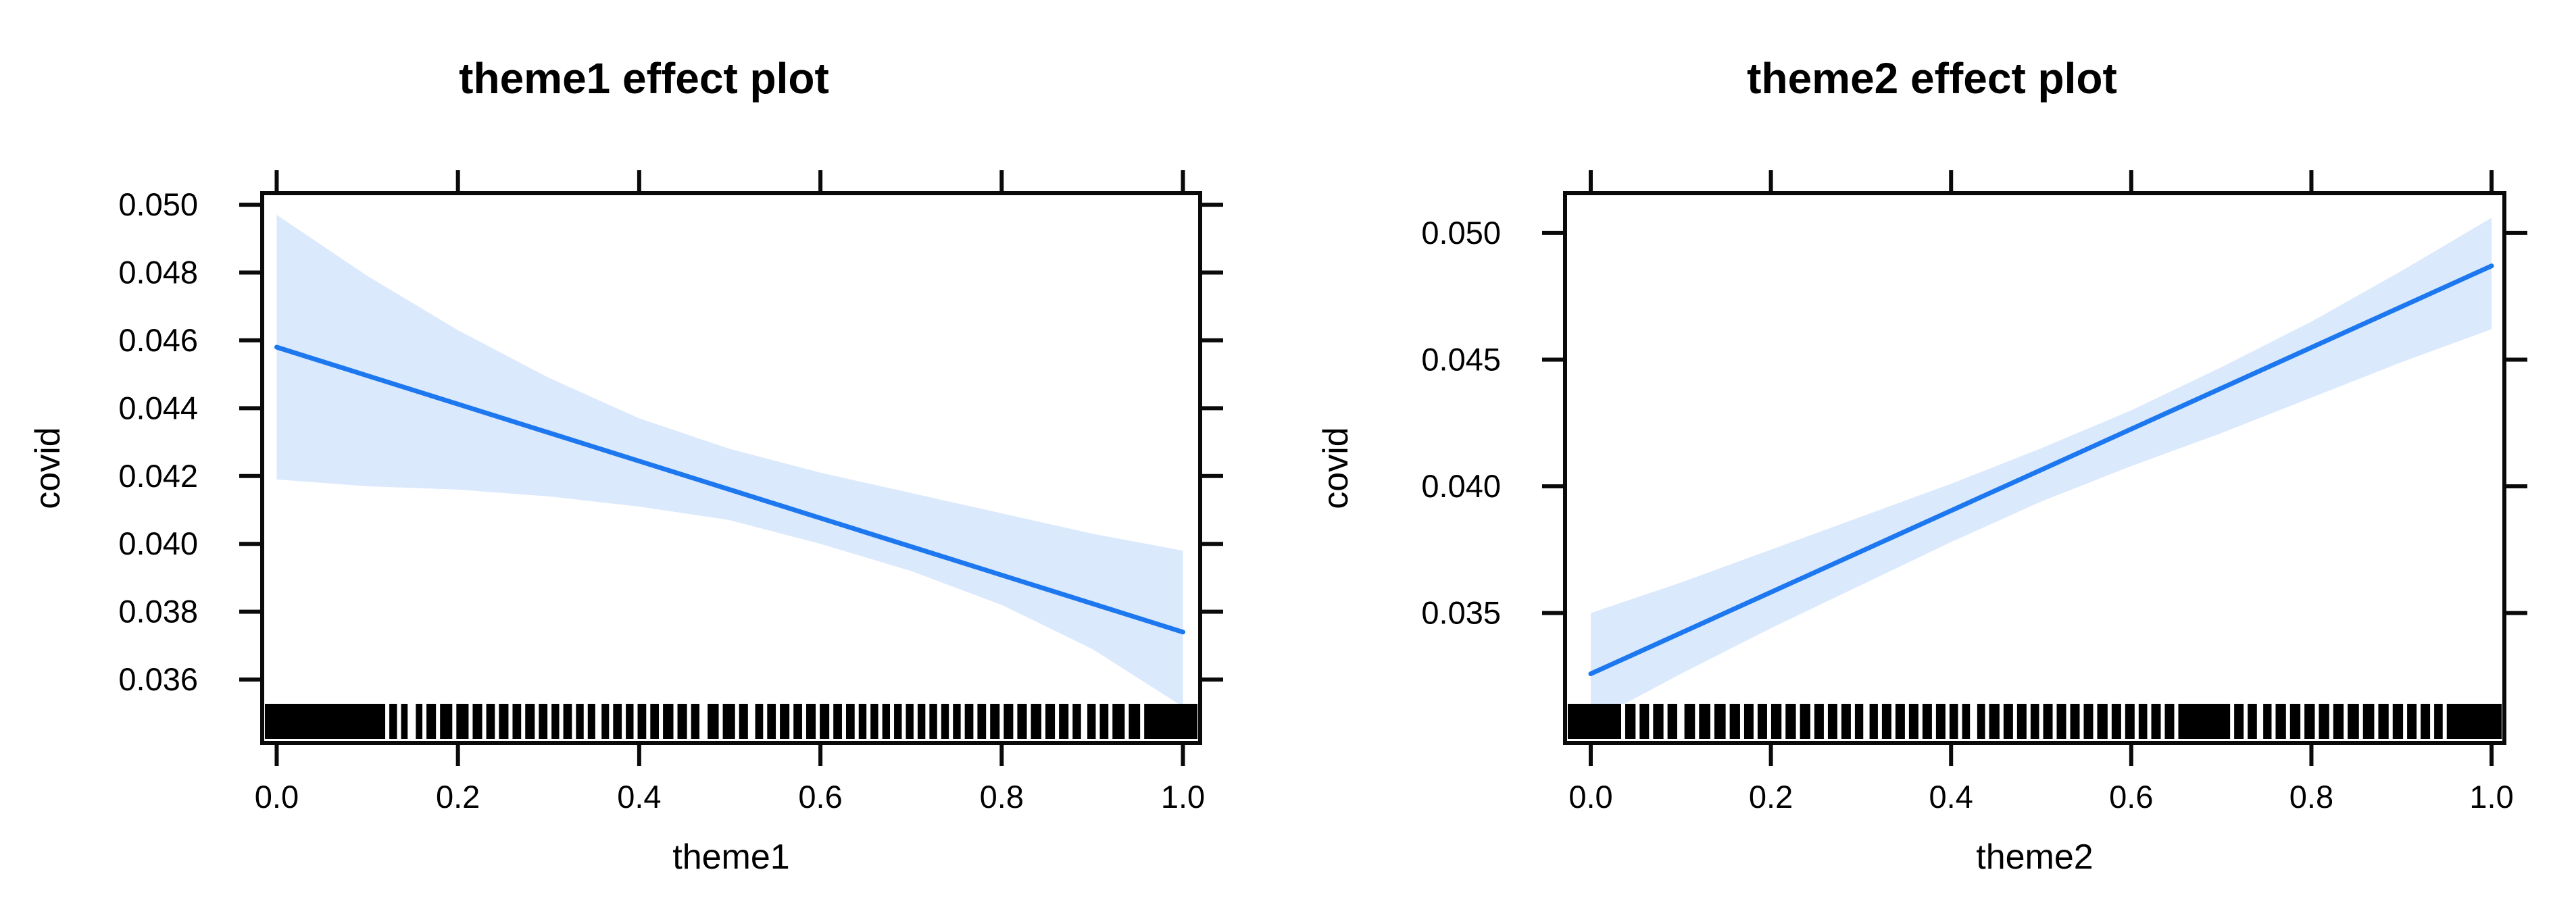 The image size is (2576, 924). Describe the element at coordinates (158, 476) in the screenshot. I see `y-tick-label: 0.042` at that location.